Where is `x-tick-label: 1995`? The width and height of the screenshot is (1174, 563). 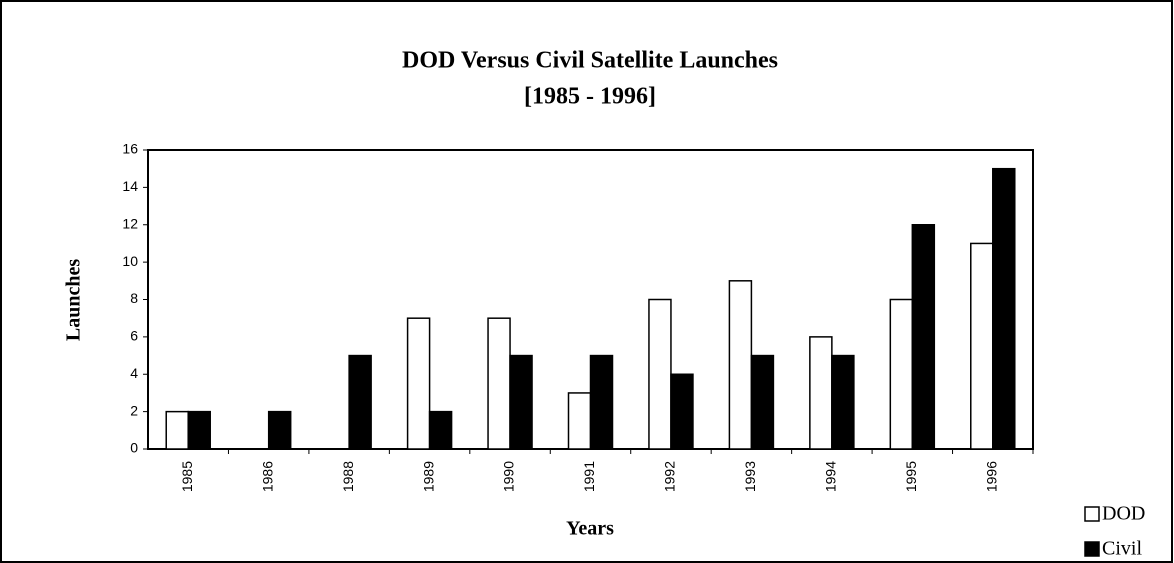 x-tick-label: 1995 is located at coordinates (911, 476).